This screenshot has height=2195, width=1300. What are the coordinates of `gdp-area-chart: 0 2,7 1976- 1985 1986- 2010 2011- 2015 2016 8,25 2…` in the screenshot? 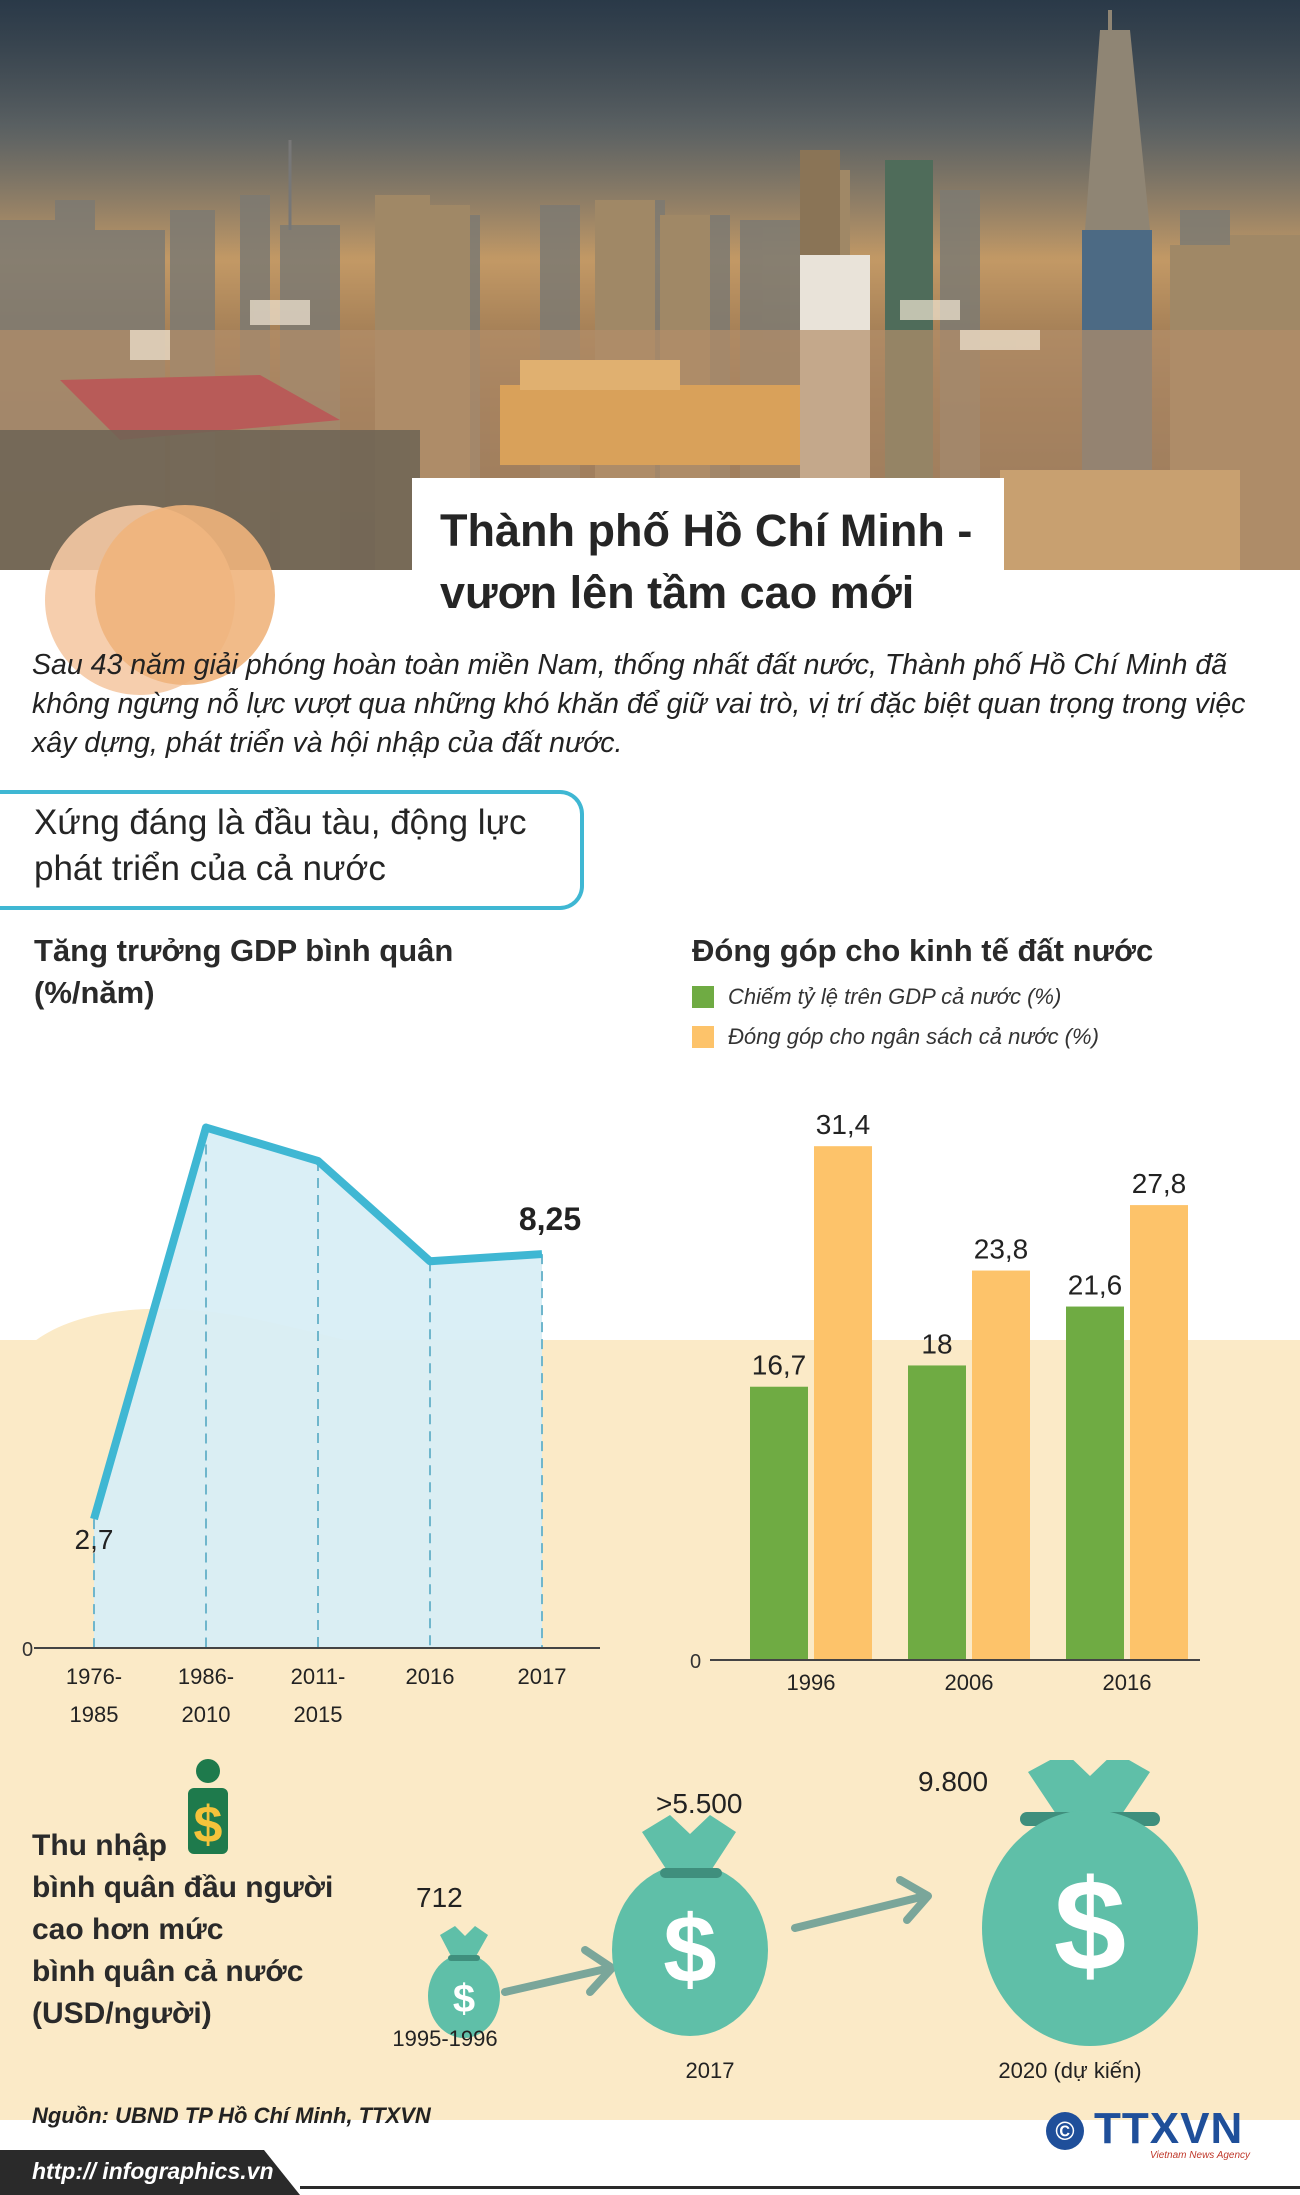 It's located at (311, 1425).